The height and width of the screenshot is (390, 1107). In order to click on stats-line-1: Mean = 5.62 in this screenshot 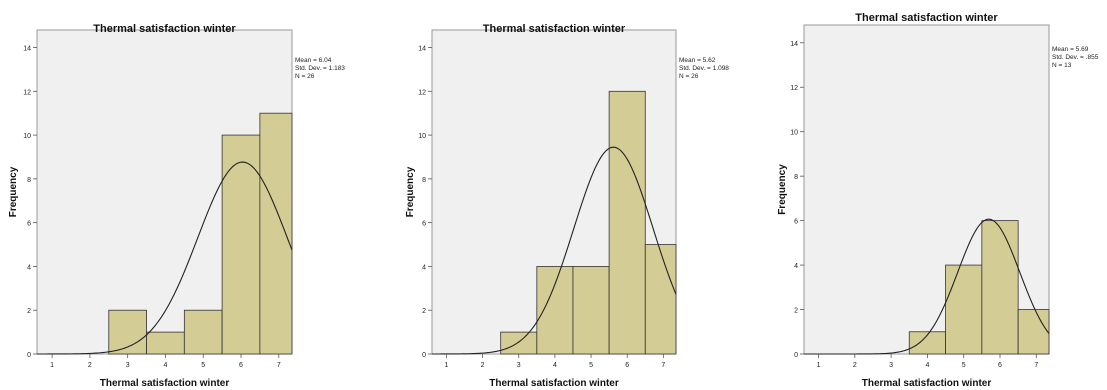, I will do `click(697, 60)`.